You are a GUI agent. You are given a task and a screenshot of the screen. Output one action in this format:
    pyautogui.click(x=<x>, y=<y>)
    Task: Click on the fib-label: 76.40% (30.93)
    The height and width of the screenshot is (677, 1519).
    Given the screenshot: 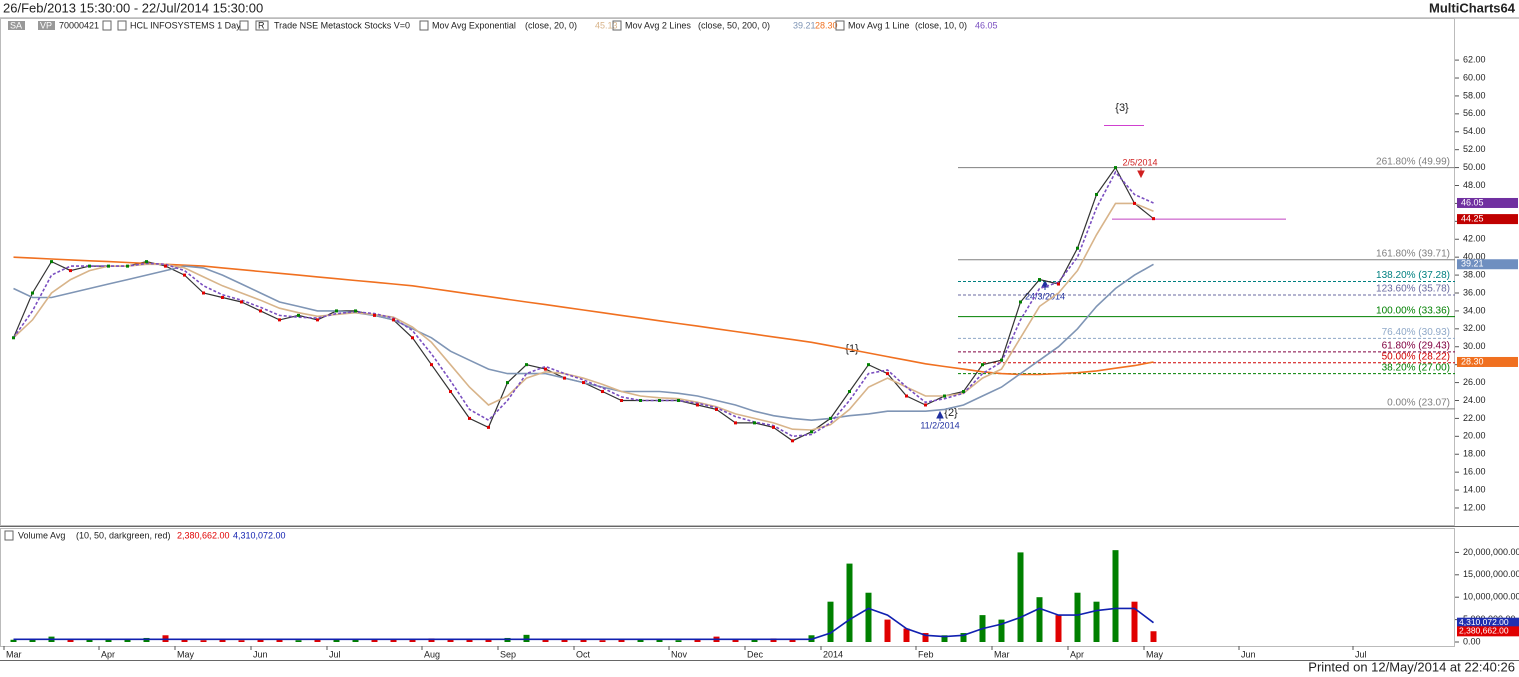 What is the action you would take?
    pyautogui.click(x=1416, y=332)
    